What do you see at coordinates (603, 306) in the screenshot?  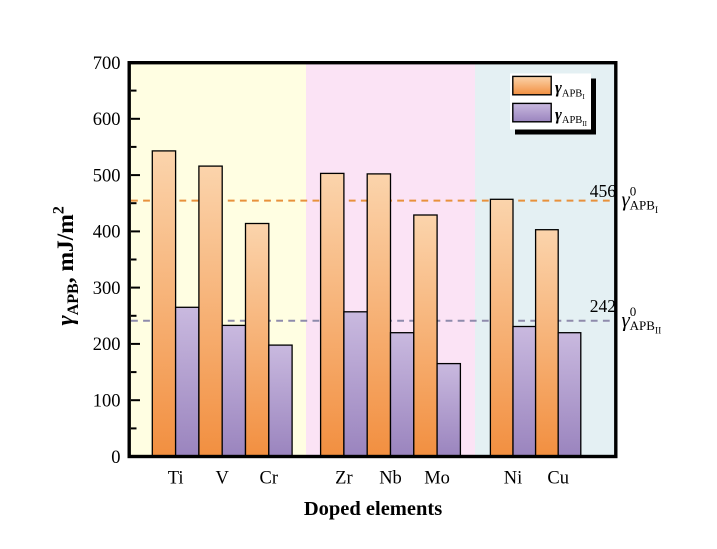 I see `svg-text: 242` at bounding box center [603, 306].